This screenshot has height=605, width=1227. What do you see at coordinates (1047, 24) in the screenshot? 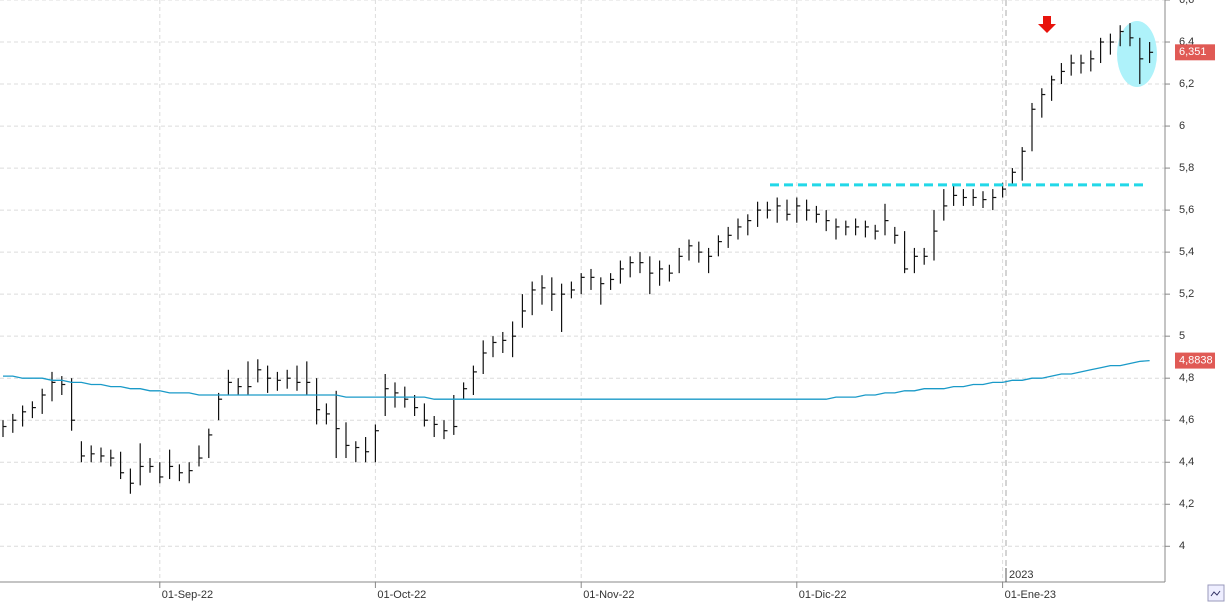
I see `arrow-marker` at bounding box center [1047, 24].